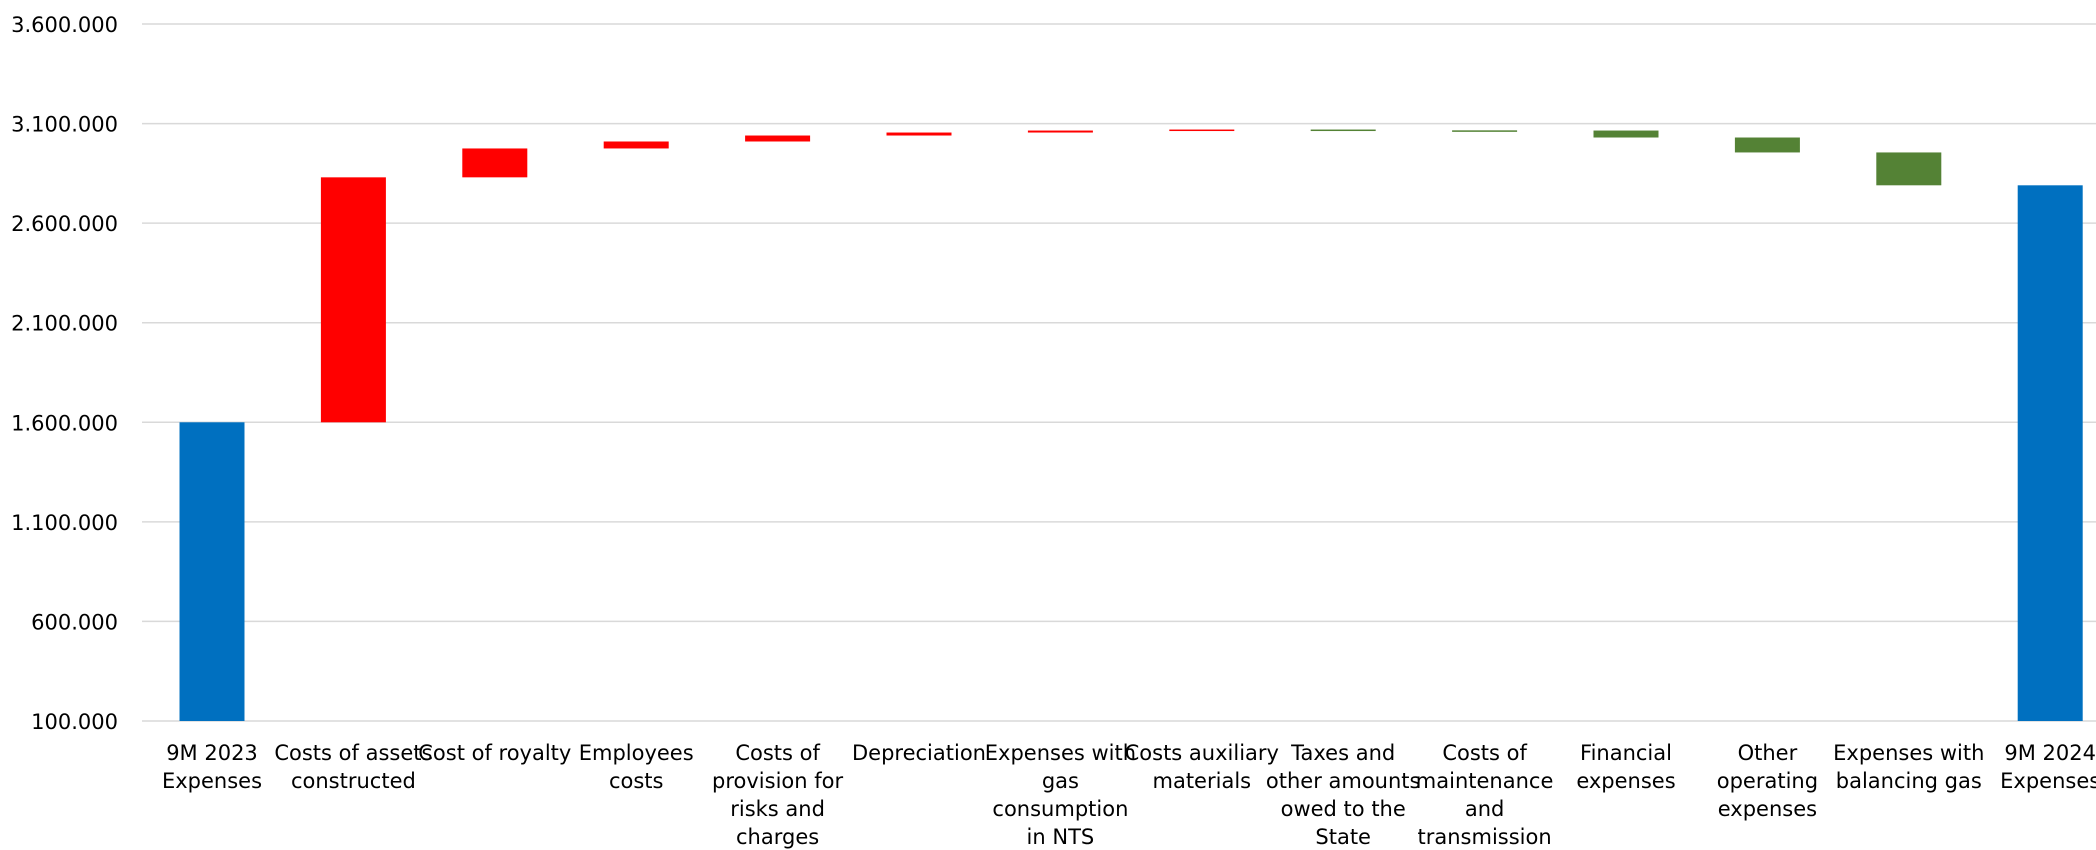 This screenshot has height=850, width=2096. What do you see at coordinates (777, 795) in the screenshot?
I see `x-category-label: Costs of provision for risks and charges` at bounding box center [777, 795].